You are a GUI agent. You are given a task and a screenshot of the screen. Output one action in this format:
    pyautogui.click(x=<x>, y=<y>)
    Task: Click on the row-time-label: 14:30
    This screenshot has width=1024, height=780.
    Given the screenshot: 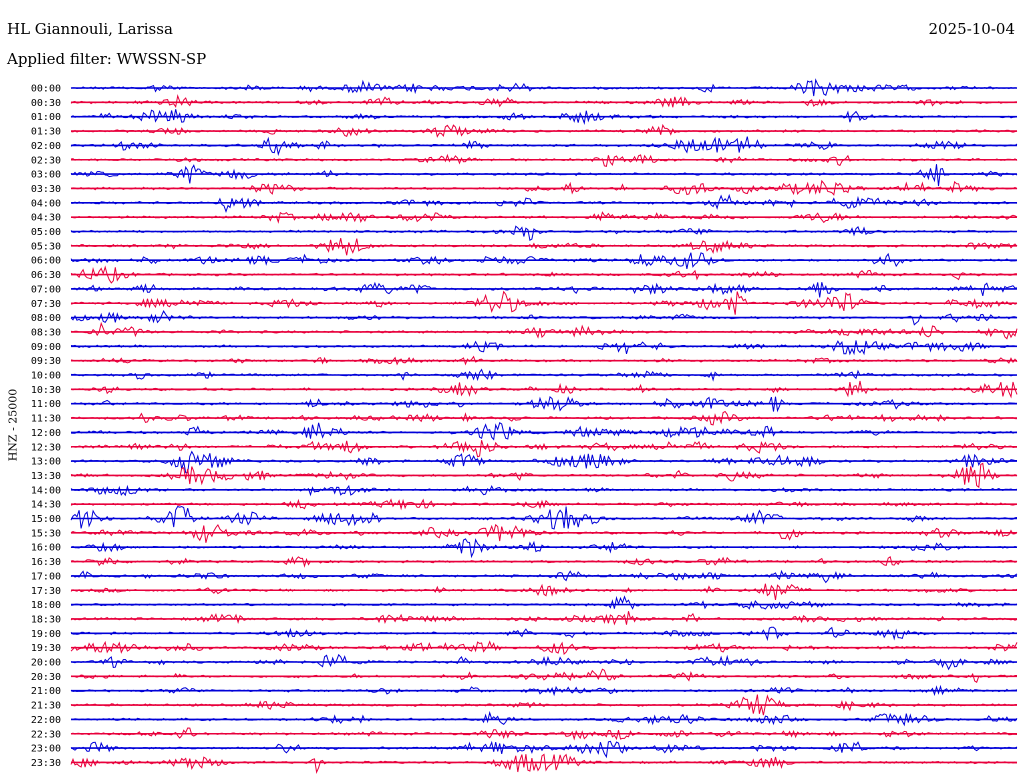 What is the action you would take?
    pyautogui.click(x=46, y=505)
    